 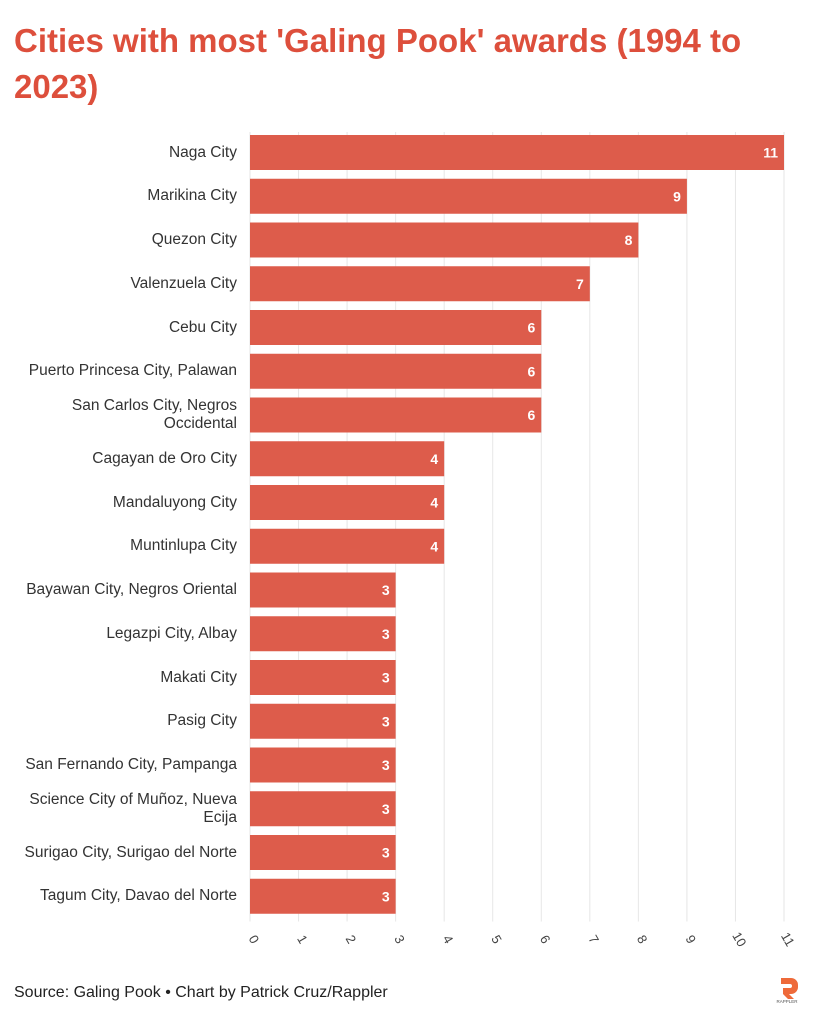 What do you see at coordinates (593, 939) in the screenshot?
I see `x-tick-label: 7` at bounding box center [593, 939].